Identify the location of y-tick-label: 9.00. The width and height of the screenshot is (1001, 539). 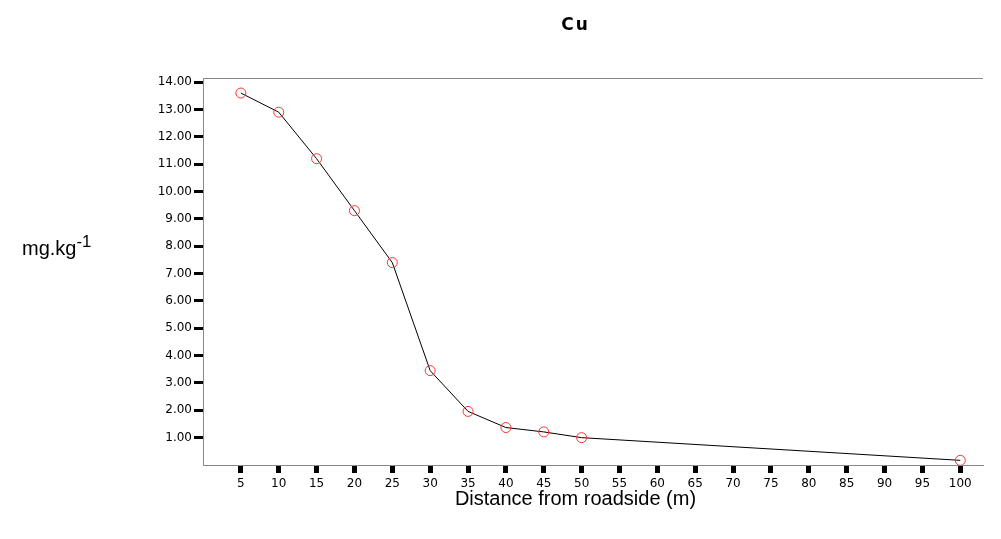
(178, 217).